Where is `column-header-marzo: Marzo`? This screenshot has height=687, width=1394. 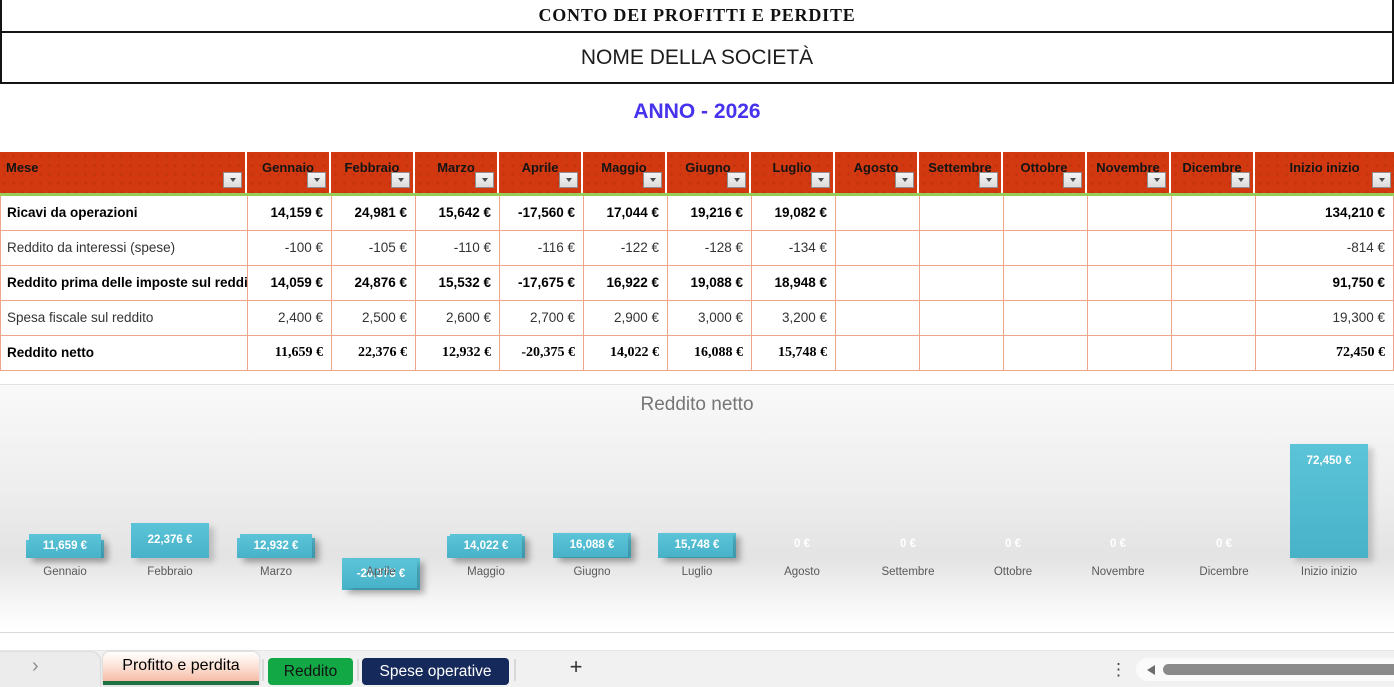
column-header-marzo: Marzo is located at coordinates (457, 172).